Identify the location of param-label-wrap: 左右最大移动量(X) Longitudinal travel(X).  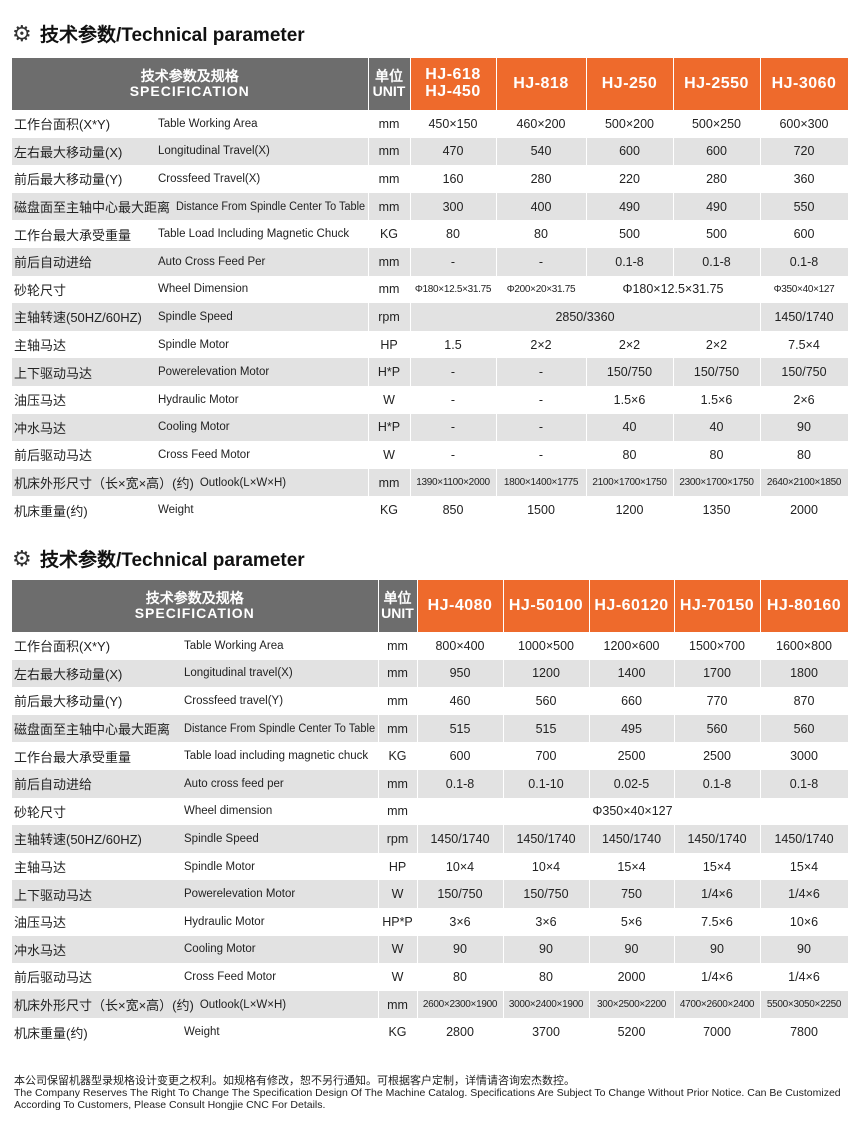
(195, 673).